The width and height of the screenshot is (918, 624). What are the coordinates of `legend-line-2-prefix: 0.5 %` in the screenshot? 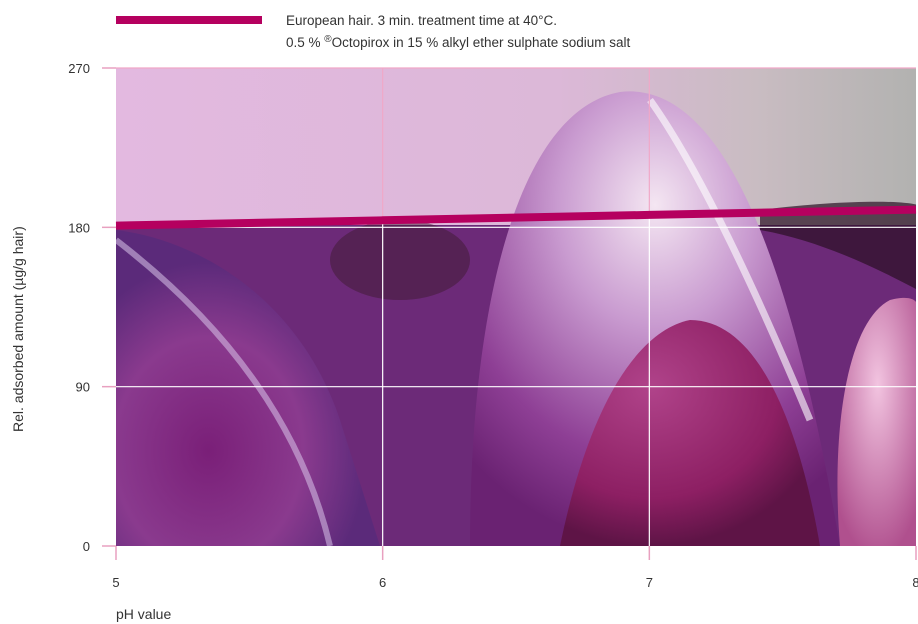 It's located at (305, 42).